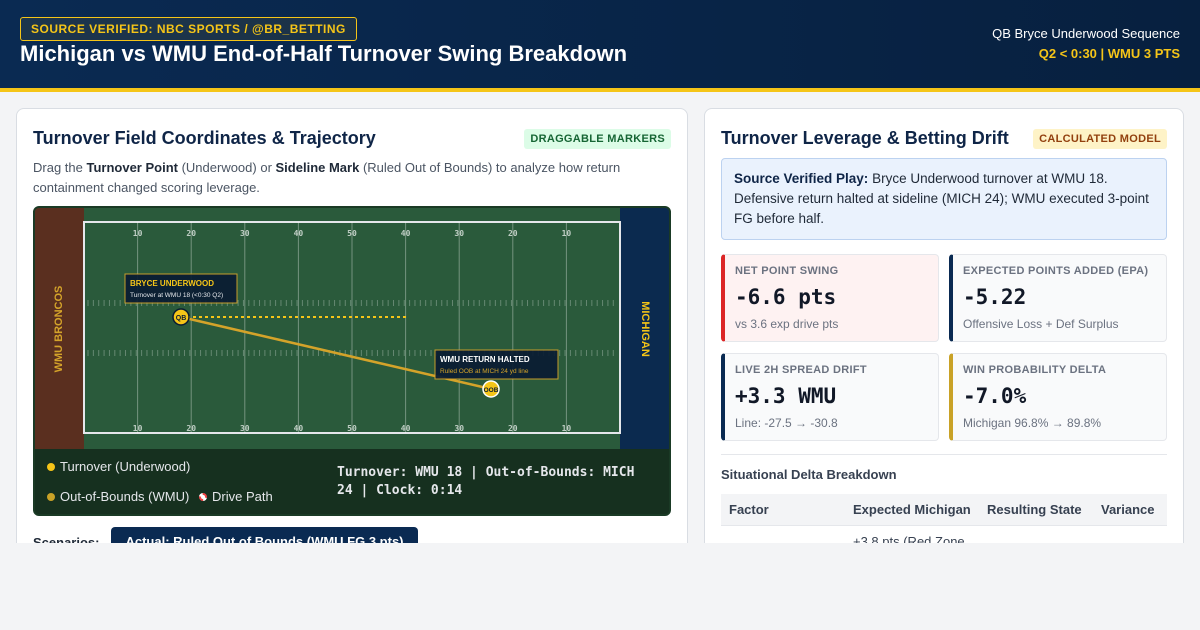  Describe the element at coordinates (176, 295) in the screenshot. I see `turnover-label-sub: Turnover at WMU 18 (<0:30 Q2)` at that location.